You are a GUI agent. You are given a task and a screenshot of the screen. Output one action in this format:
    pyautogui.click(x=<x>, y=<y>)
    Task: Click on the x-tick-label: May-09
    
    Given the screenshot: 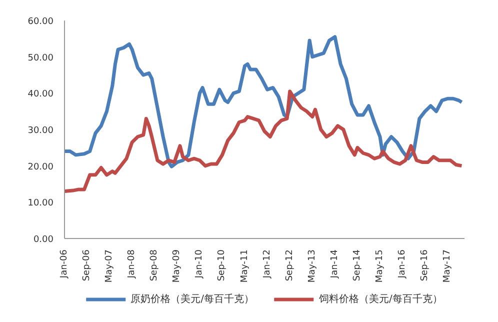 What is the action you would take?
    pyautogui.click(x=177, y=266)
    